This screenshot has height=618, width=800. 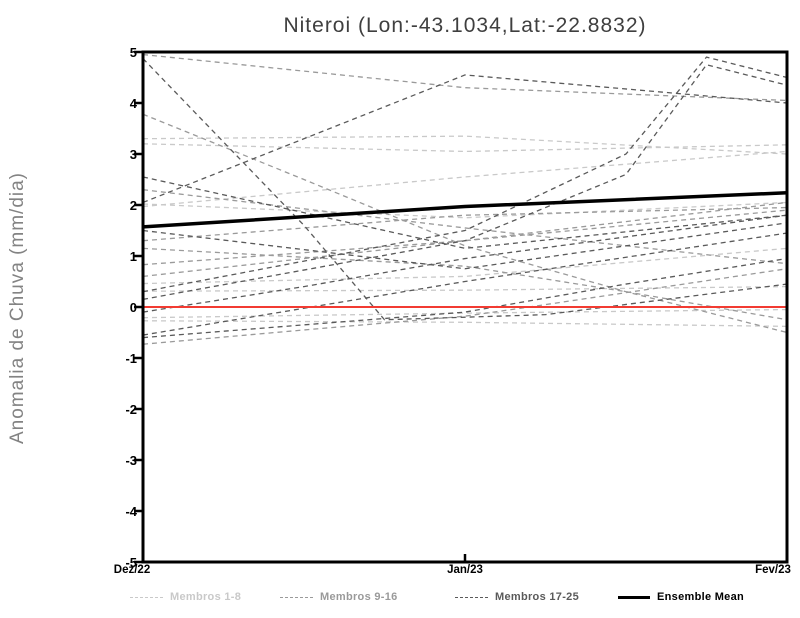 I want to click on y-tick-label: -1, so click(x=131, y=358).